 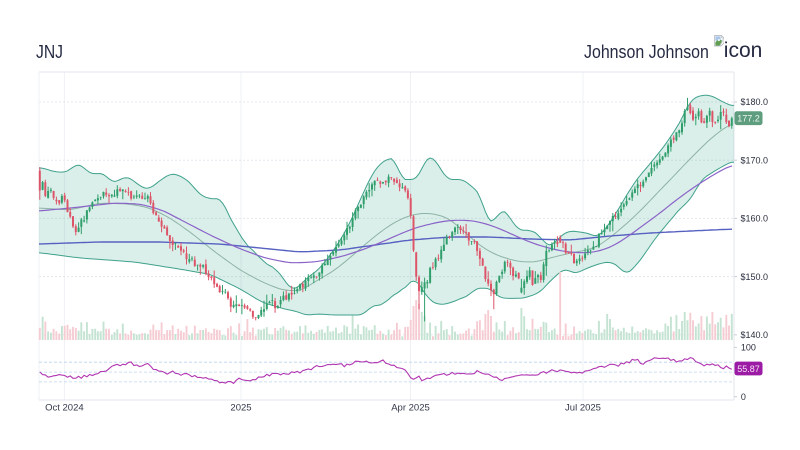 What do you see at coordinates (755, 160) in the screenshot?
I see `svg-text: $170.0` at bounding box center [755, 160].